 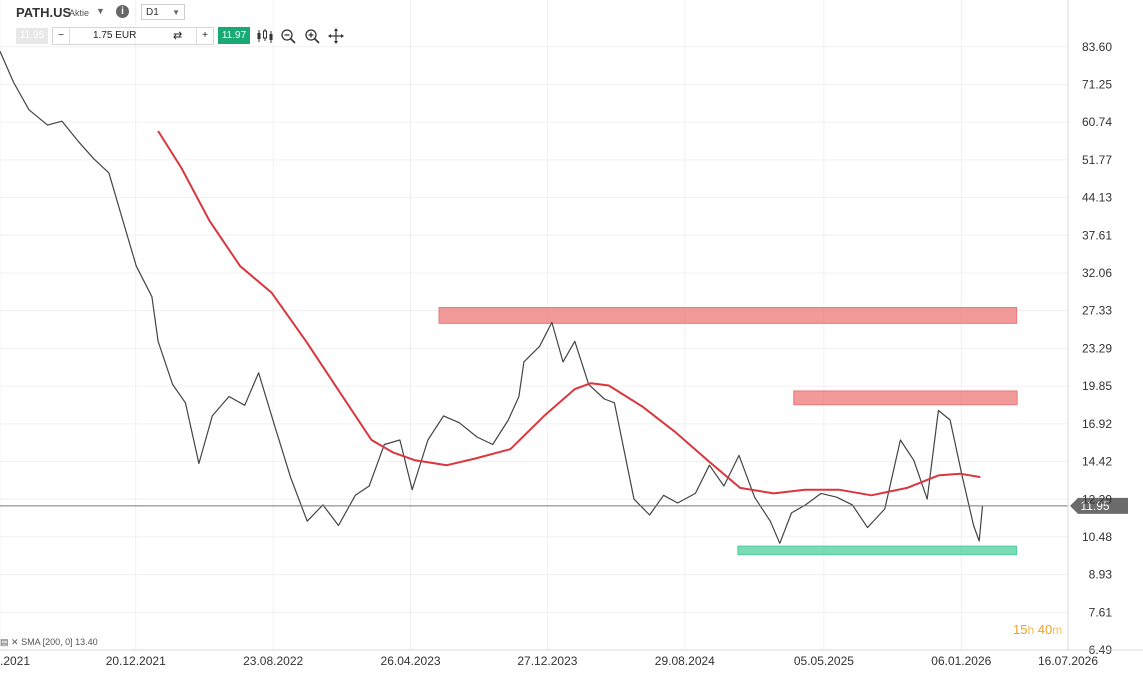 What do you see at coordinates (1097, 235) in the screenshot?
I see `y-tick-label: 37.61` at bounding box center [1097, 235].